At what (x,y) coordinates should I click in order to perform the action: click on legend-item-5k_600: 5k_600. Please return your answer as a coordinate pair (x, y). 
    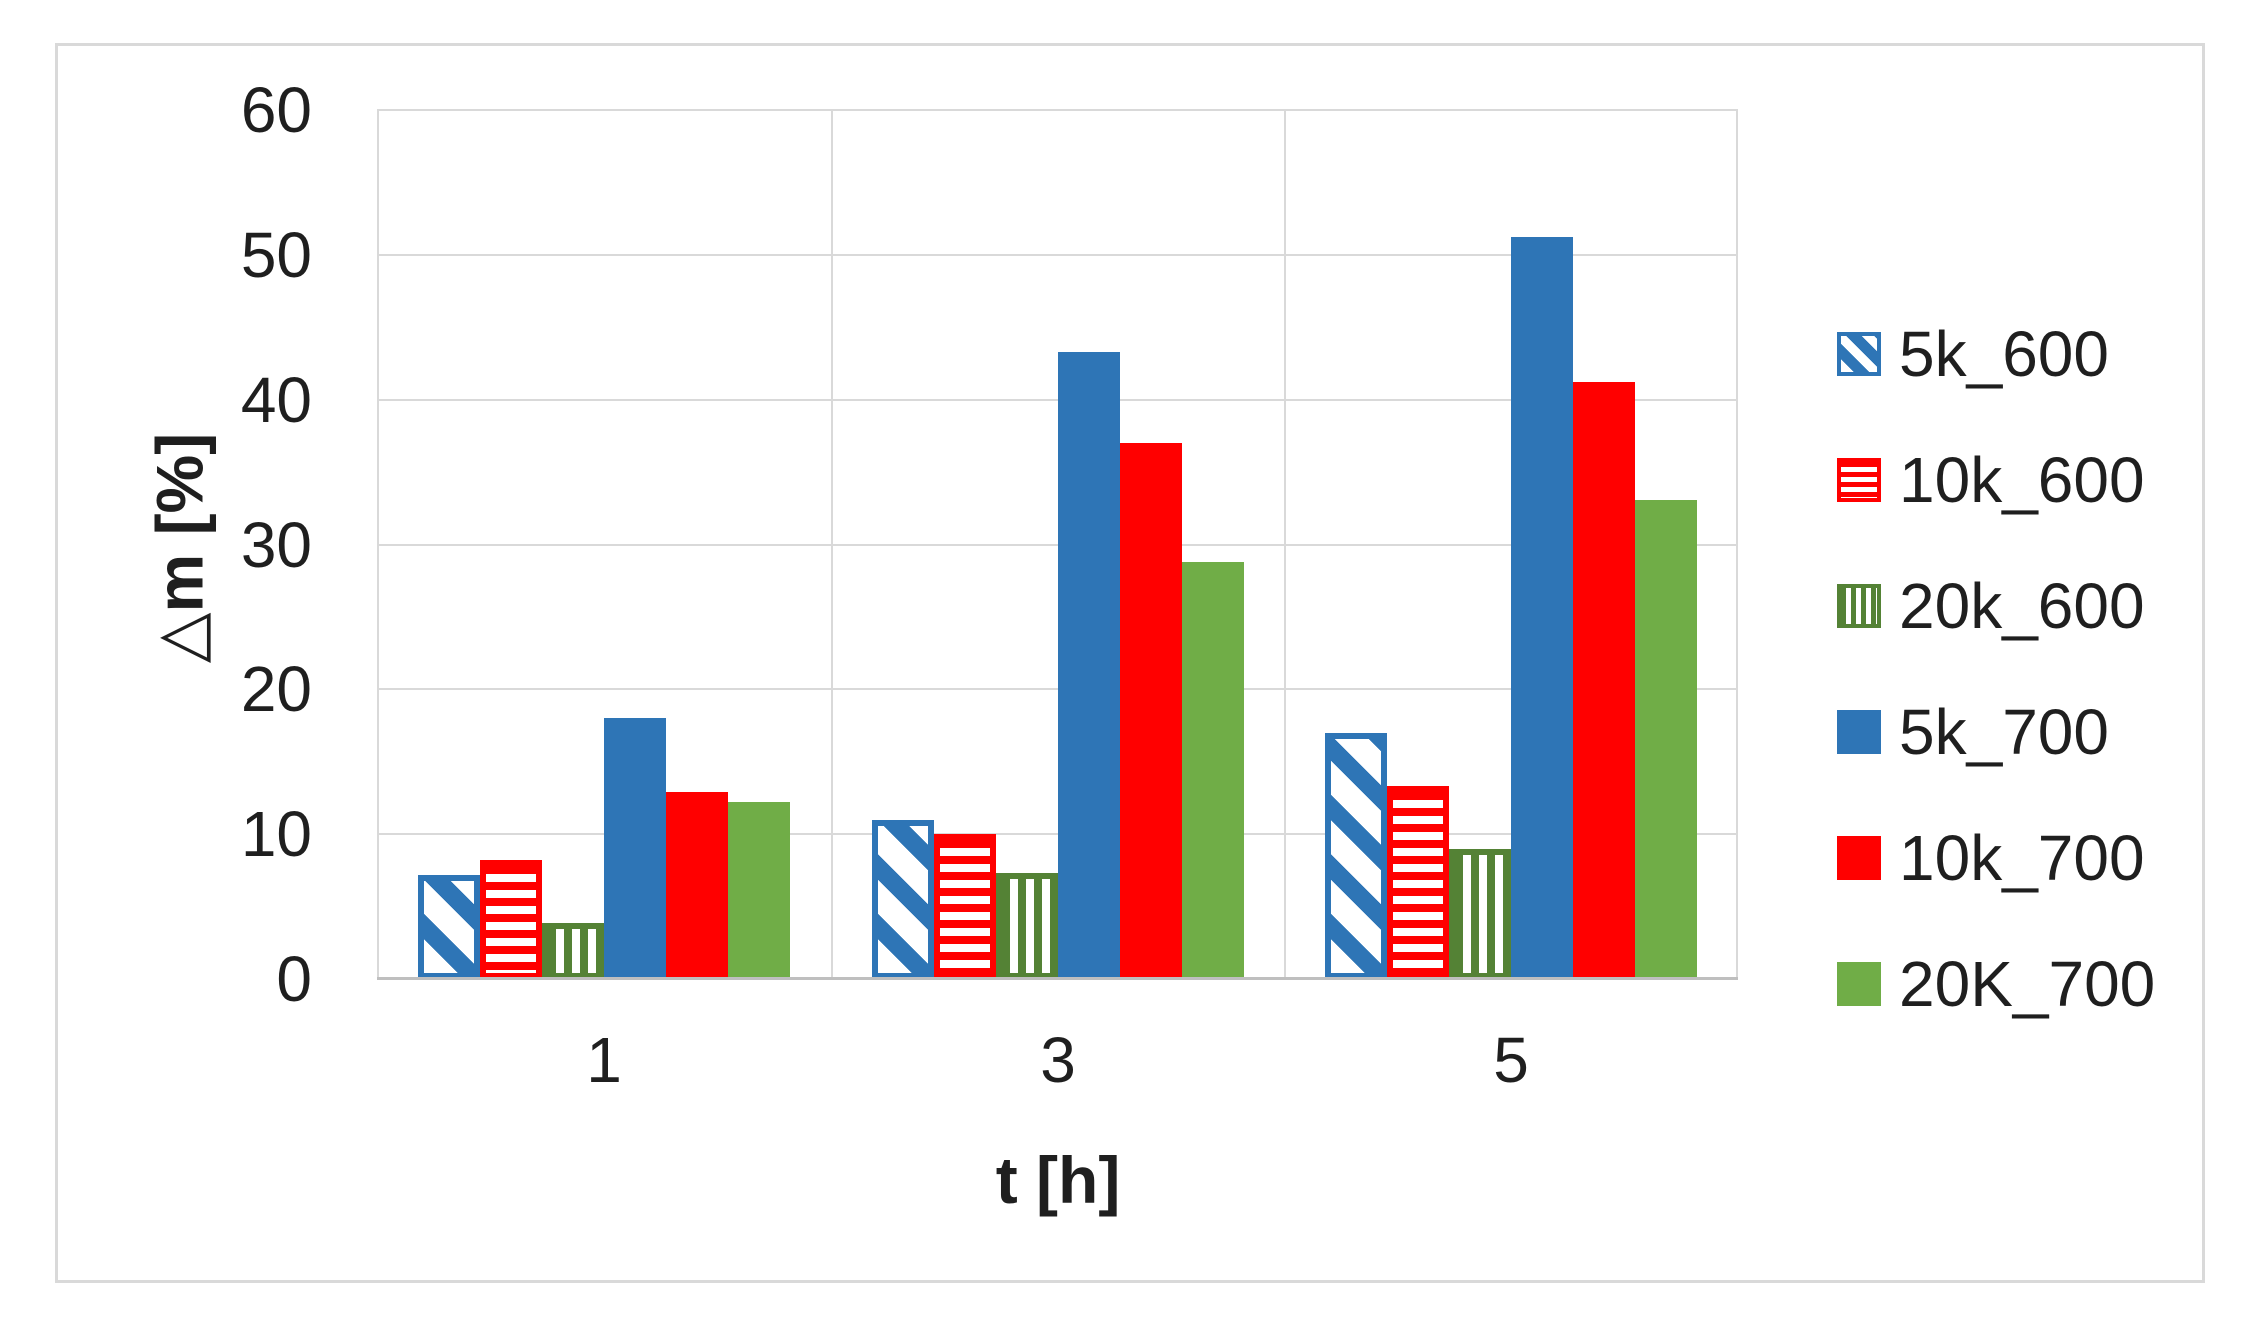
    Looking at the image, I should click on (1973, 354).